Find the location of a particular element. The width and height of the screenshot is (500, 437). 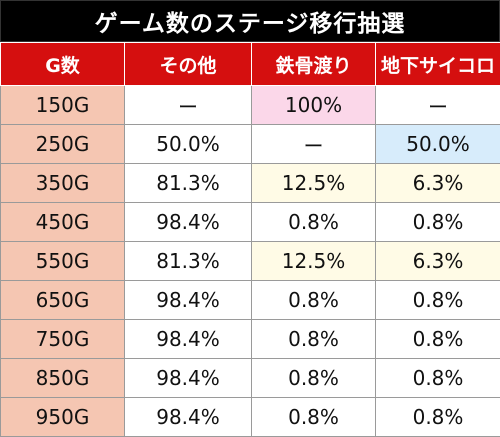

g-count-cell: 950G is located at coordinates (63, 417).